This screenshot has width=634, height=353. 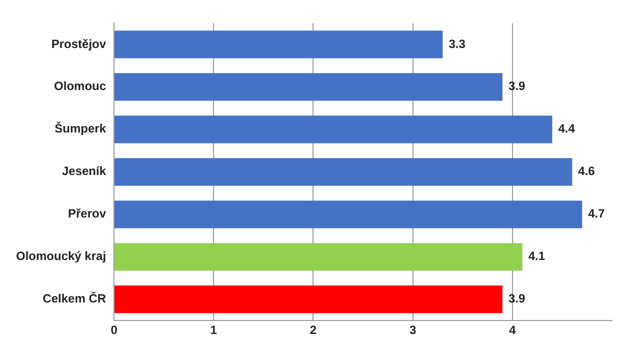 I want to click on y-tick-label: Olomoucký kraj, so click(x=61, y=256).